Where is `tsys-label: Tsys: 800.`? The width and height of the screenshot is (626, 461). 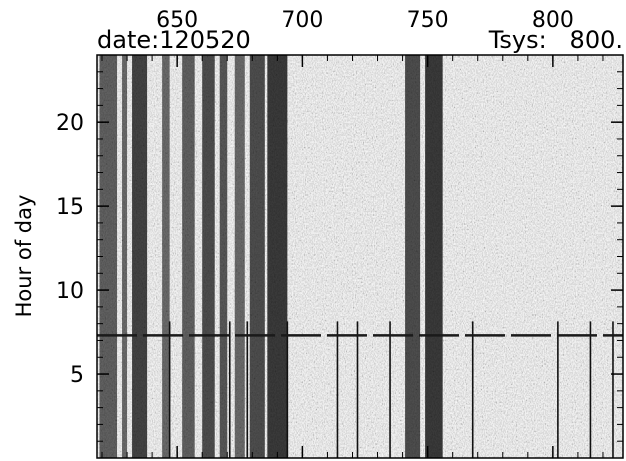 tsys-label: Tsys: 800. is located at coordinates (555, 40).